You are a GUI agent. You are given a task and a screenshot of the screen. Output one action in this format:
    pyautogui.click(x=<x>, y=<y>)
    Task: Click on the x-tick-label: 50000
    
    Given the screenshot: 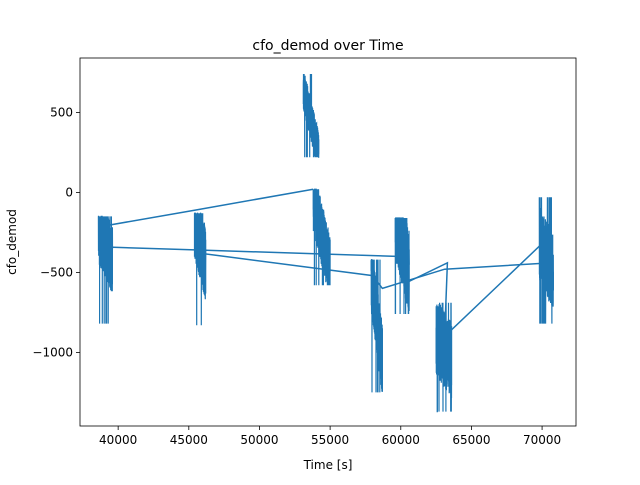 What is the action you would take?
    pyautogui.click(x=259, y=440)
    